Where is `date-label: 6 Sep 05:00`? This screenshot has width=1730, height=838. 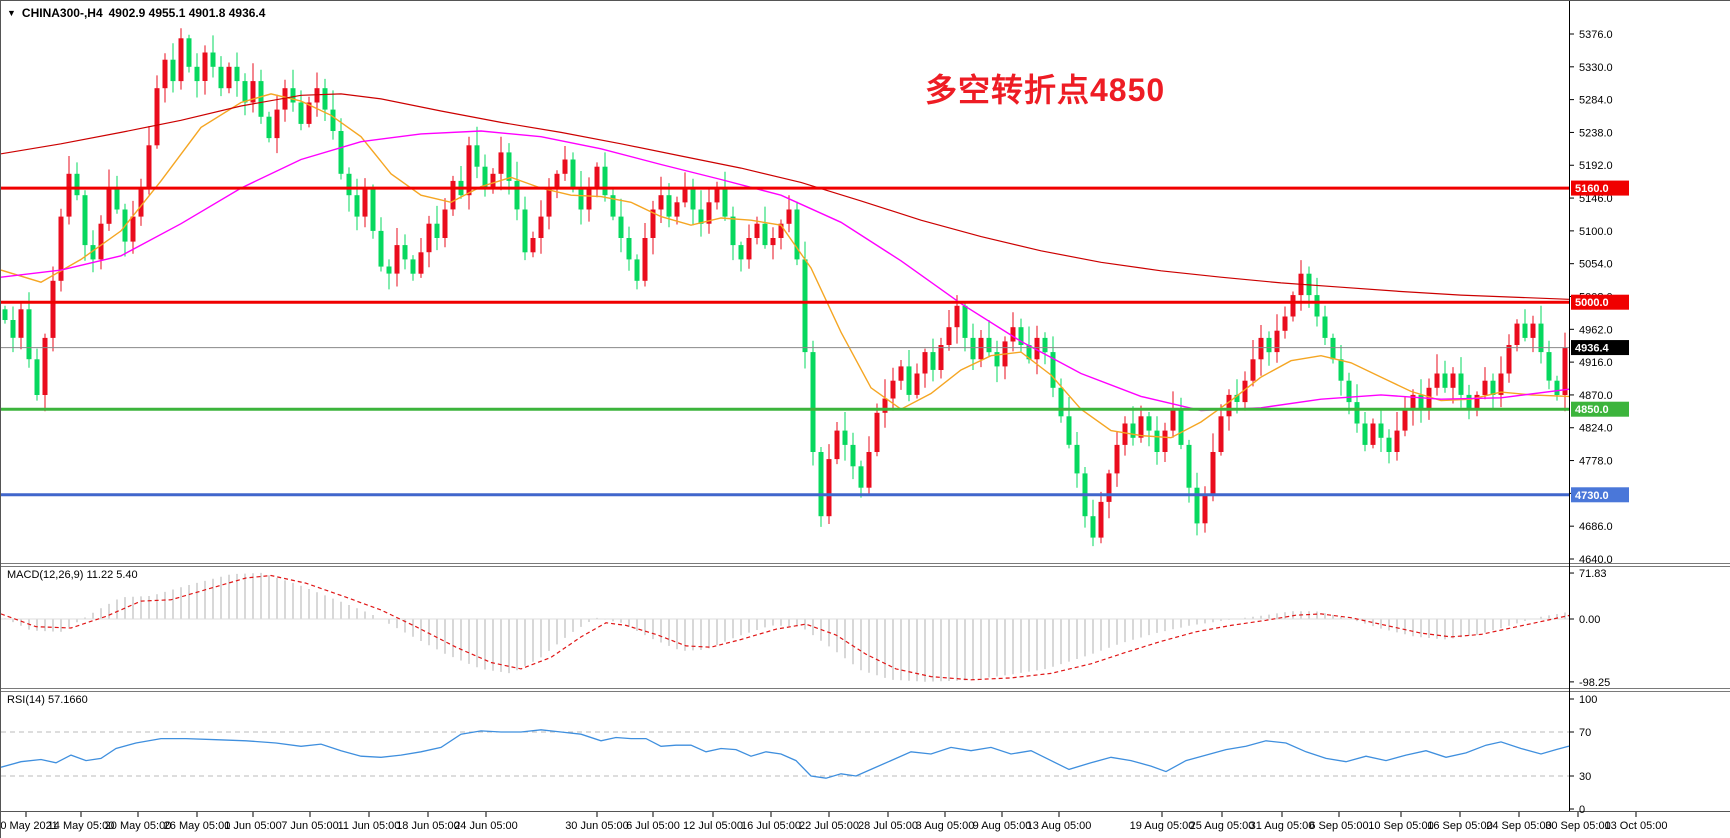
date-label: 6 Sep 05:00 is located at coordinates (1338, 826).